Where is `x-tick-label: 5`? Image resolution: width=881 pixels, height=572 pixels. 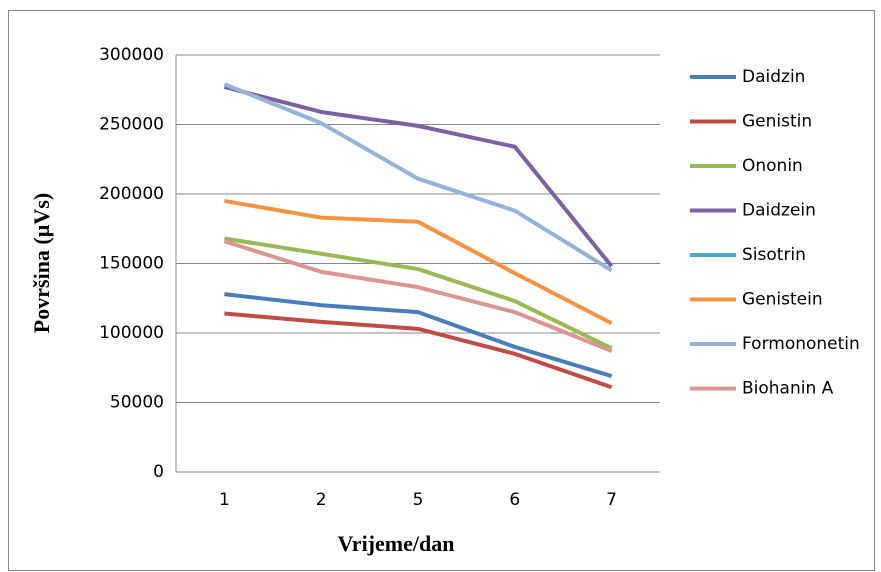 x-tick-label: 5 is located at coordinates (418, 500).